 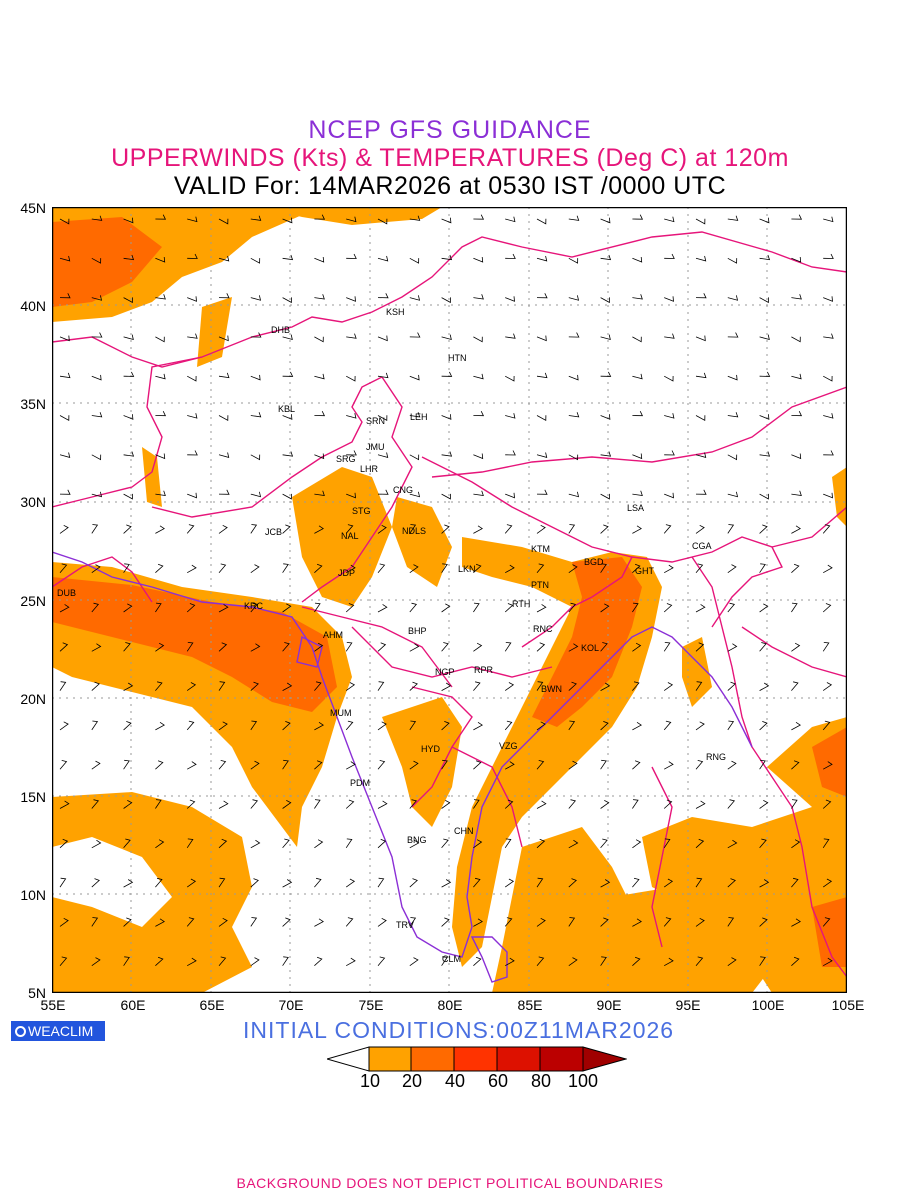 I want to click on station-srn: SRN, so click(x=375, y=421).